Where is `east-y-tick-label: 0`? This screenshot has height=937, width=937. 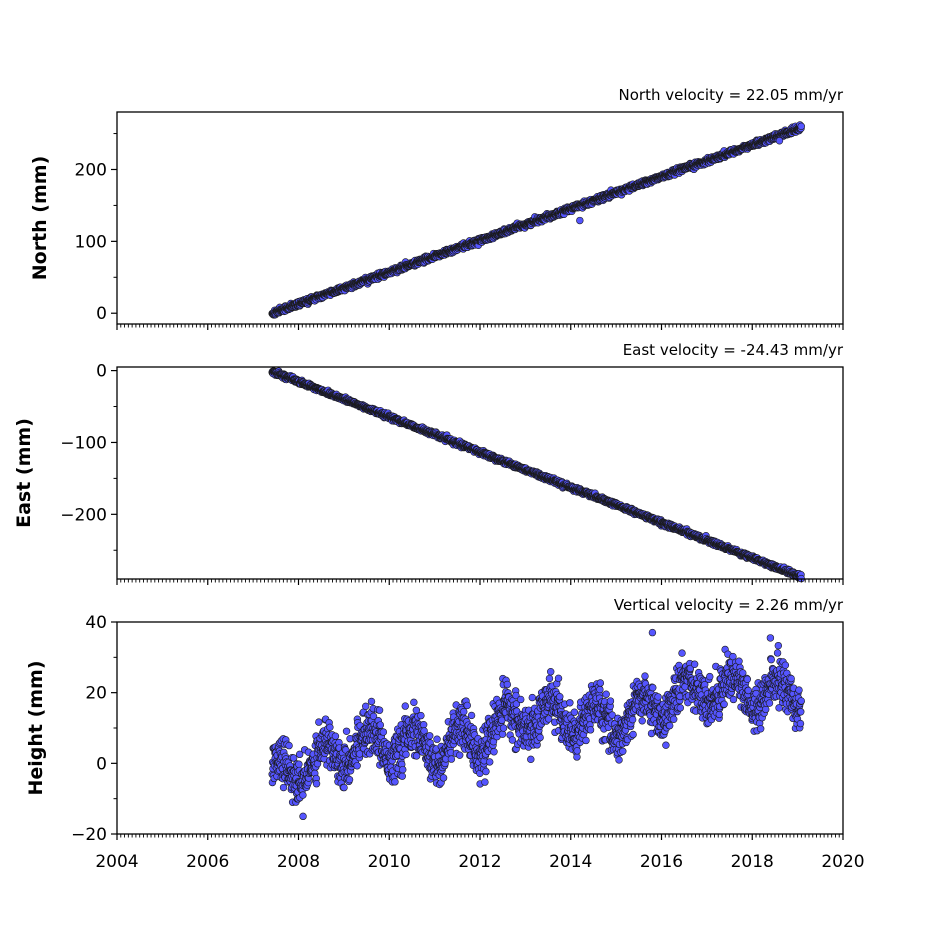 east-y-tick-label: 0 is located at coordinates (101, 372).